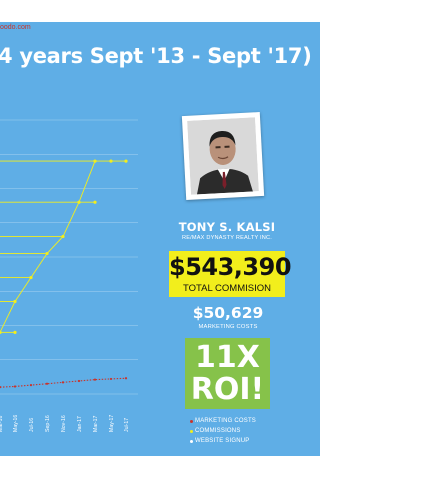 This screenshot has height=480, width=426. Describe the element at coordinates (32, 425) in the screenshot. I see `x-tick-label: Jul-16` at that location.